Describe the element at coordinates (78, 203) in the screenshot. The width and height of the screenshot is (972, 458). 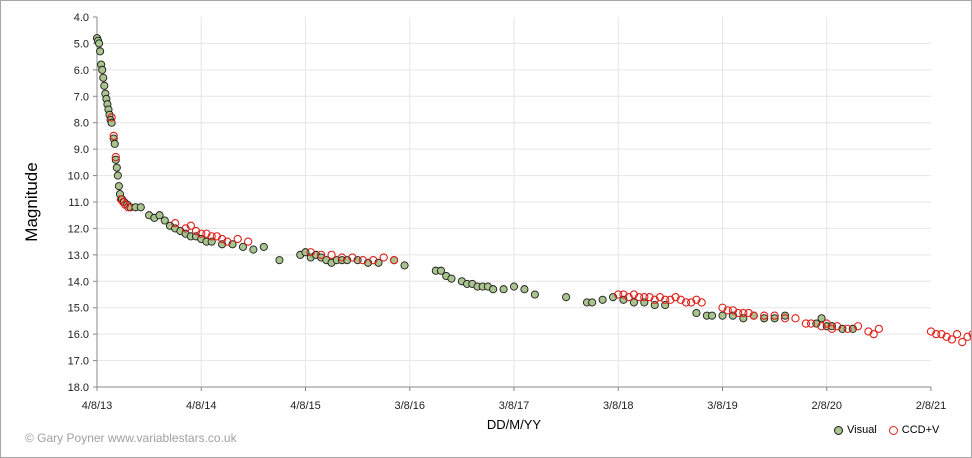
I see `y-tick-label: 11.0` at that location.